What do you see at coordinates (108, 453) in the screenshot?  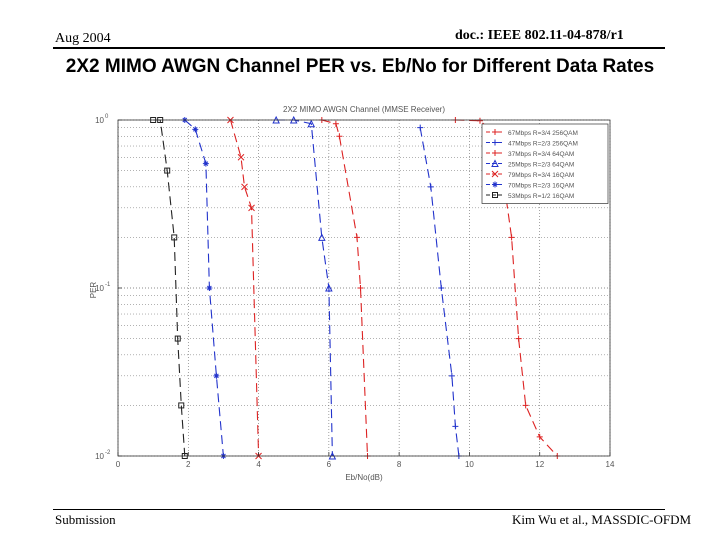 I see `y-tick-exponent: -2` at bounding box center [108, 453].